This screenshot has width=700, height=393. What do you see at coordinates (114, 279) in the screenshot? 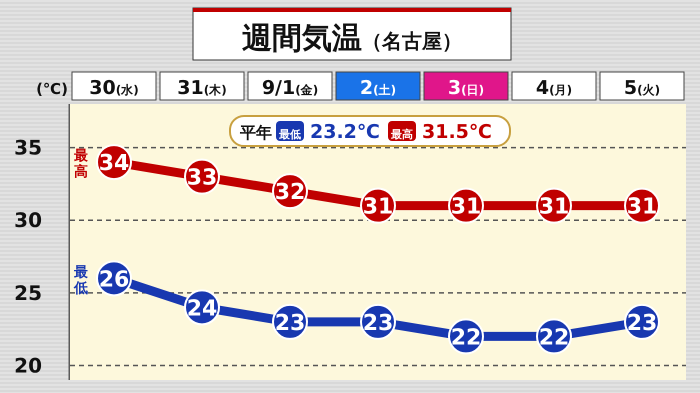
I see `data-label: 26` at bounding box center [114, 279].